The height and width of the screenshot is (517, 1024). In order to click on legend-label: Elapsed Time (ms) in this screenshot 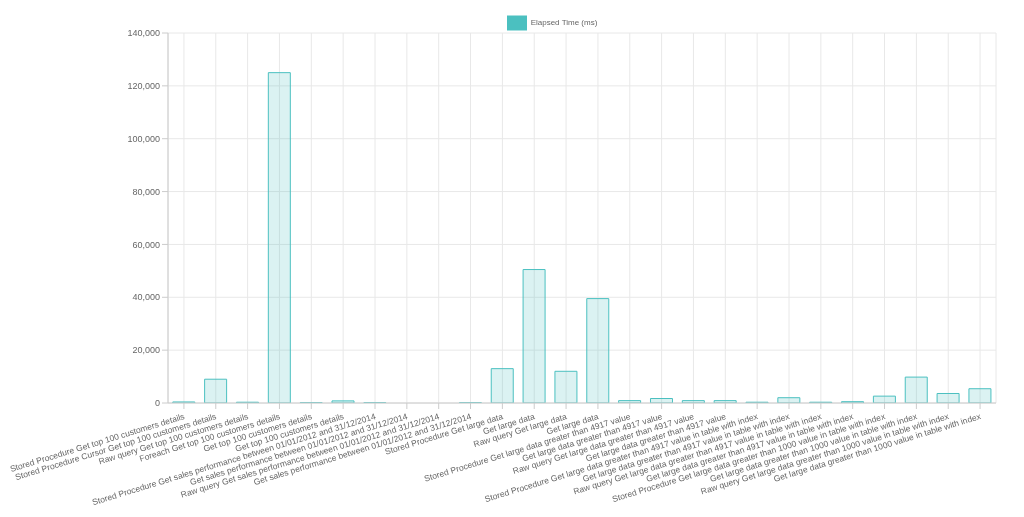, I will do `click(564, 23)`.